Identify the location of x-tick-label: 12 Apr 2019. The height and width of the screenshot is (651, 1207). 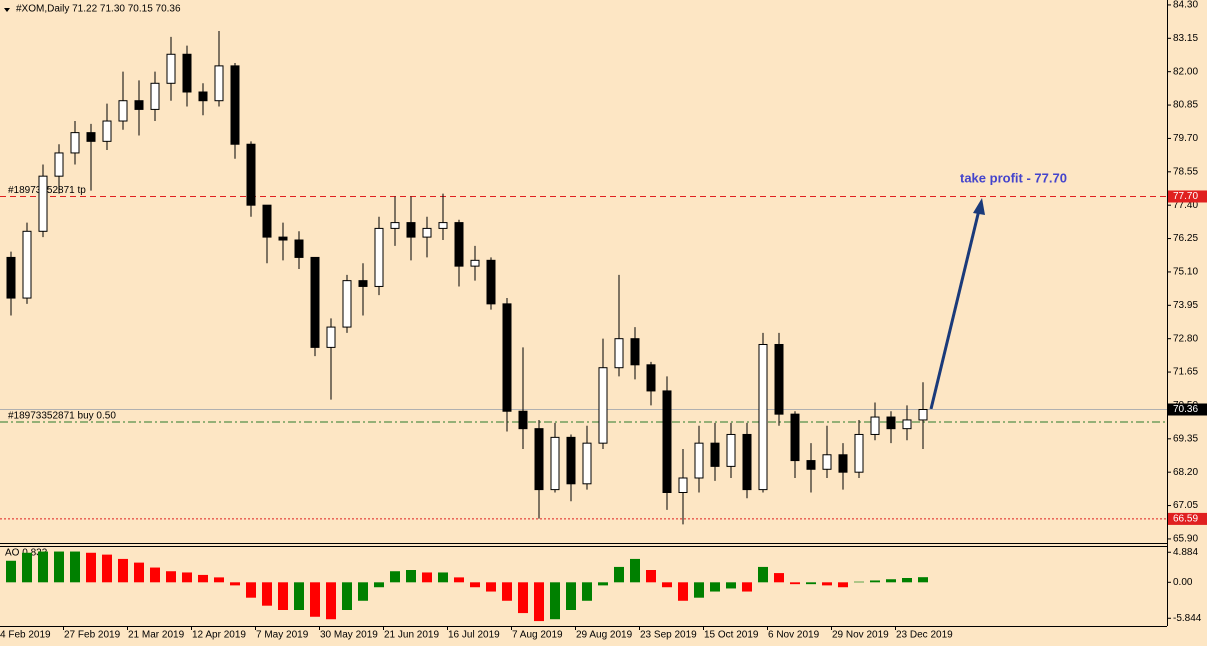
(219, 635).